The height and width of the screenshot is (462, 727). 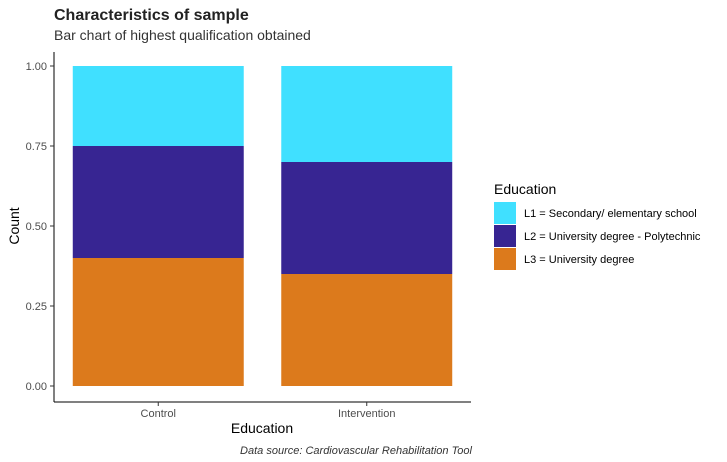 I want to click on y-tick-label: 1.00, so click(x=36, y=67).